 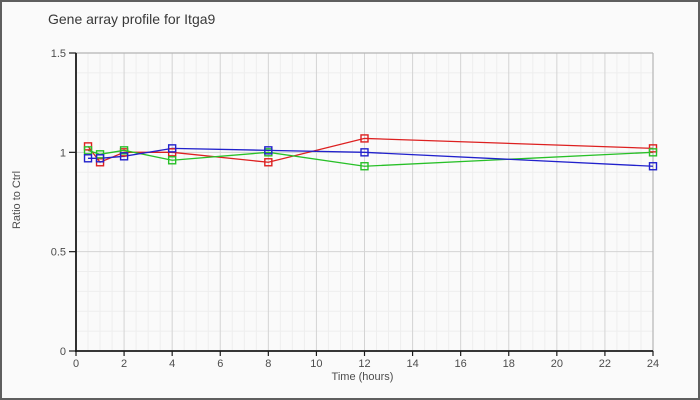 I want to click on x-tick-label: 2, so click(x=124, y=364).